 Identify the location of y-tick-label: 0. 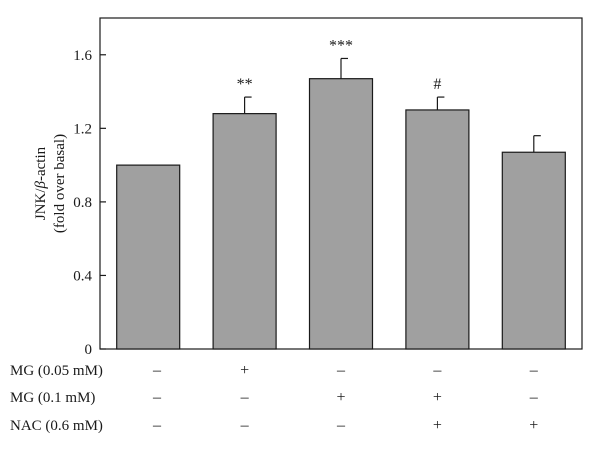
(89, 350).